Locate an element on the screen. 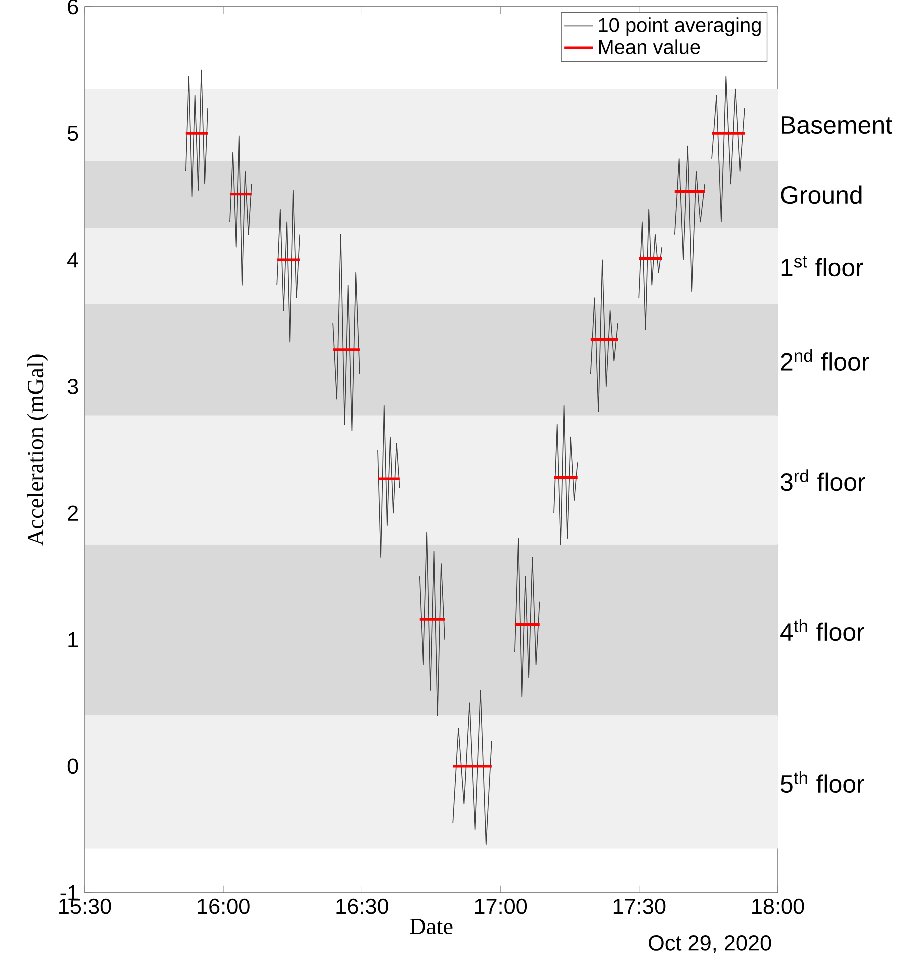 Image resolution: width=921 pixels, height=971 pixels. x-axis-title: Date is located at coordinates (431, 926).